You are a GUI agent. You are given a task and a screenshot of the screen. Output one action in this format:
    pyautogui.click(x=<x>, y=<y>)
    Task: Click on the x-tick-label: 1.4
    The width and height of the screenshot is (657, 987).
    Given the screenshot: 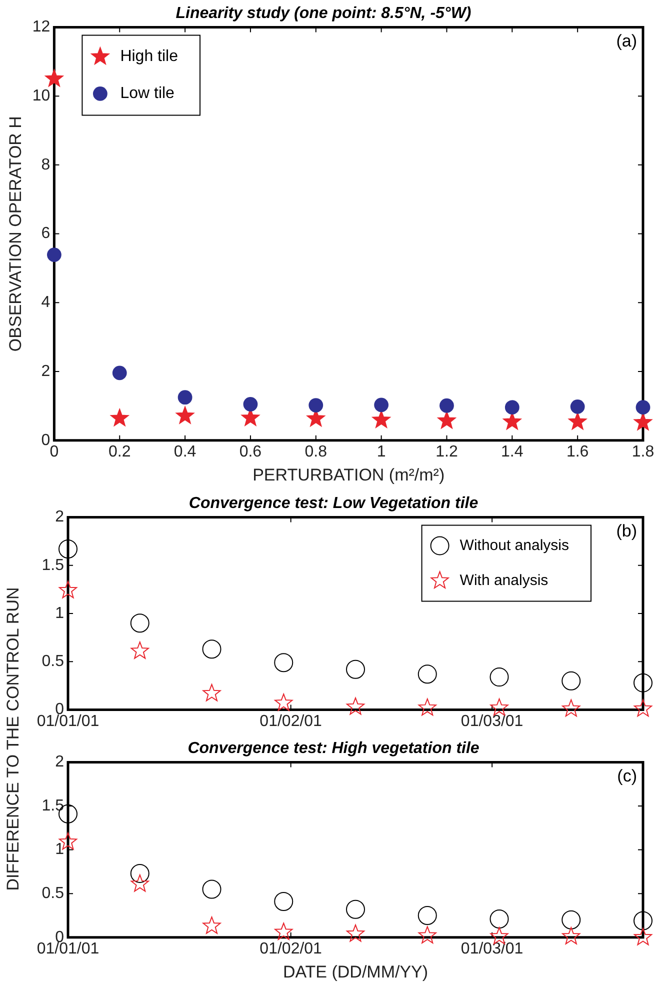 What is the action you would take?
    pyautogui.click(x=512, y=451)
    